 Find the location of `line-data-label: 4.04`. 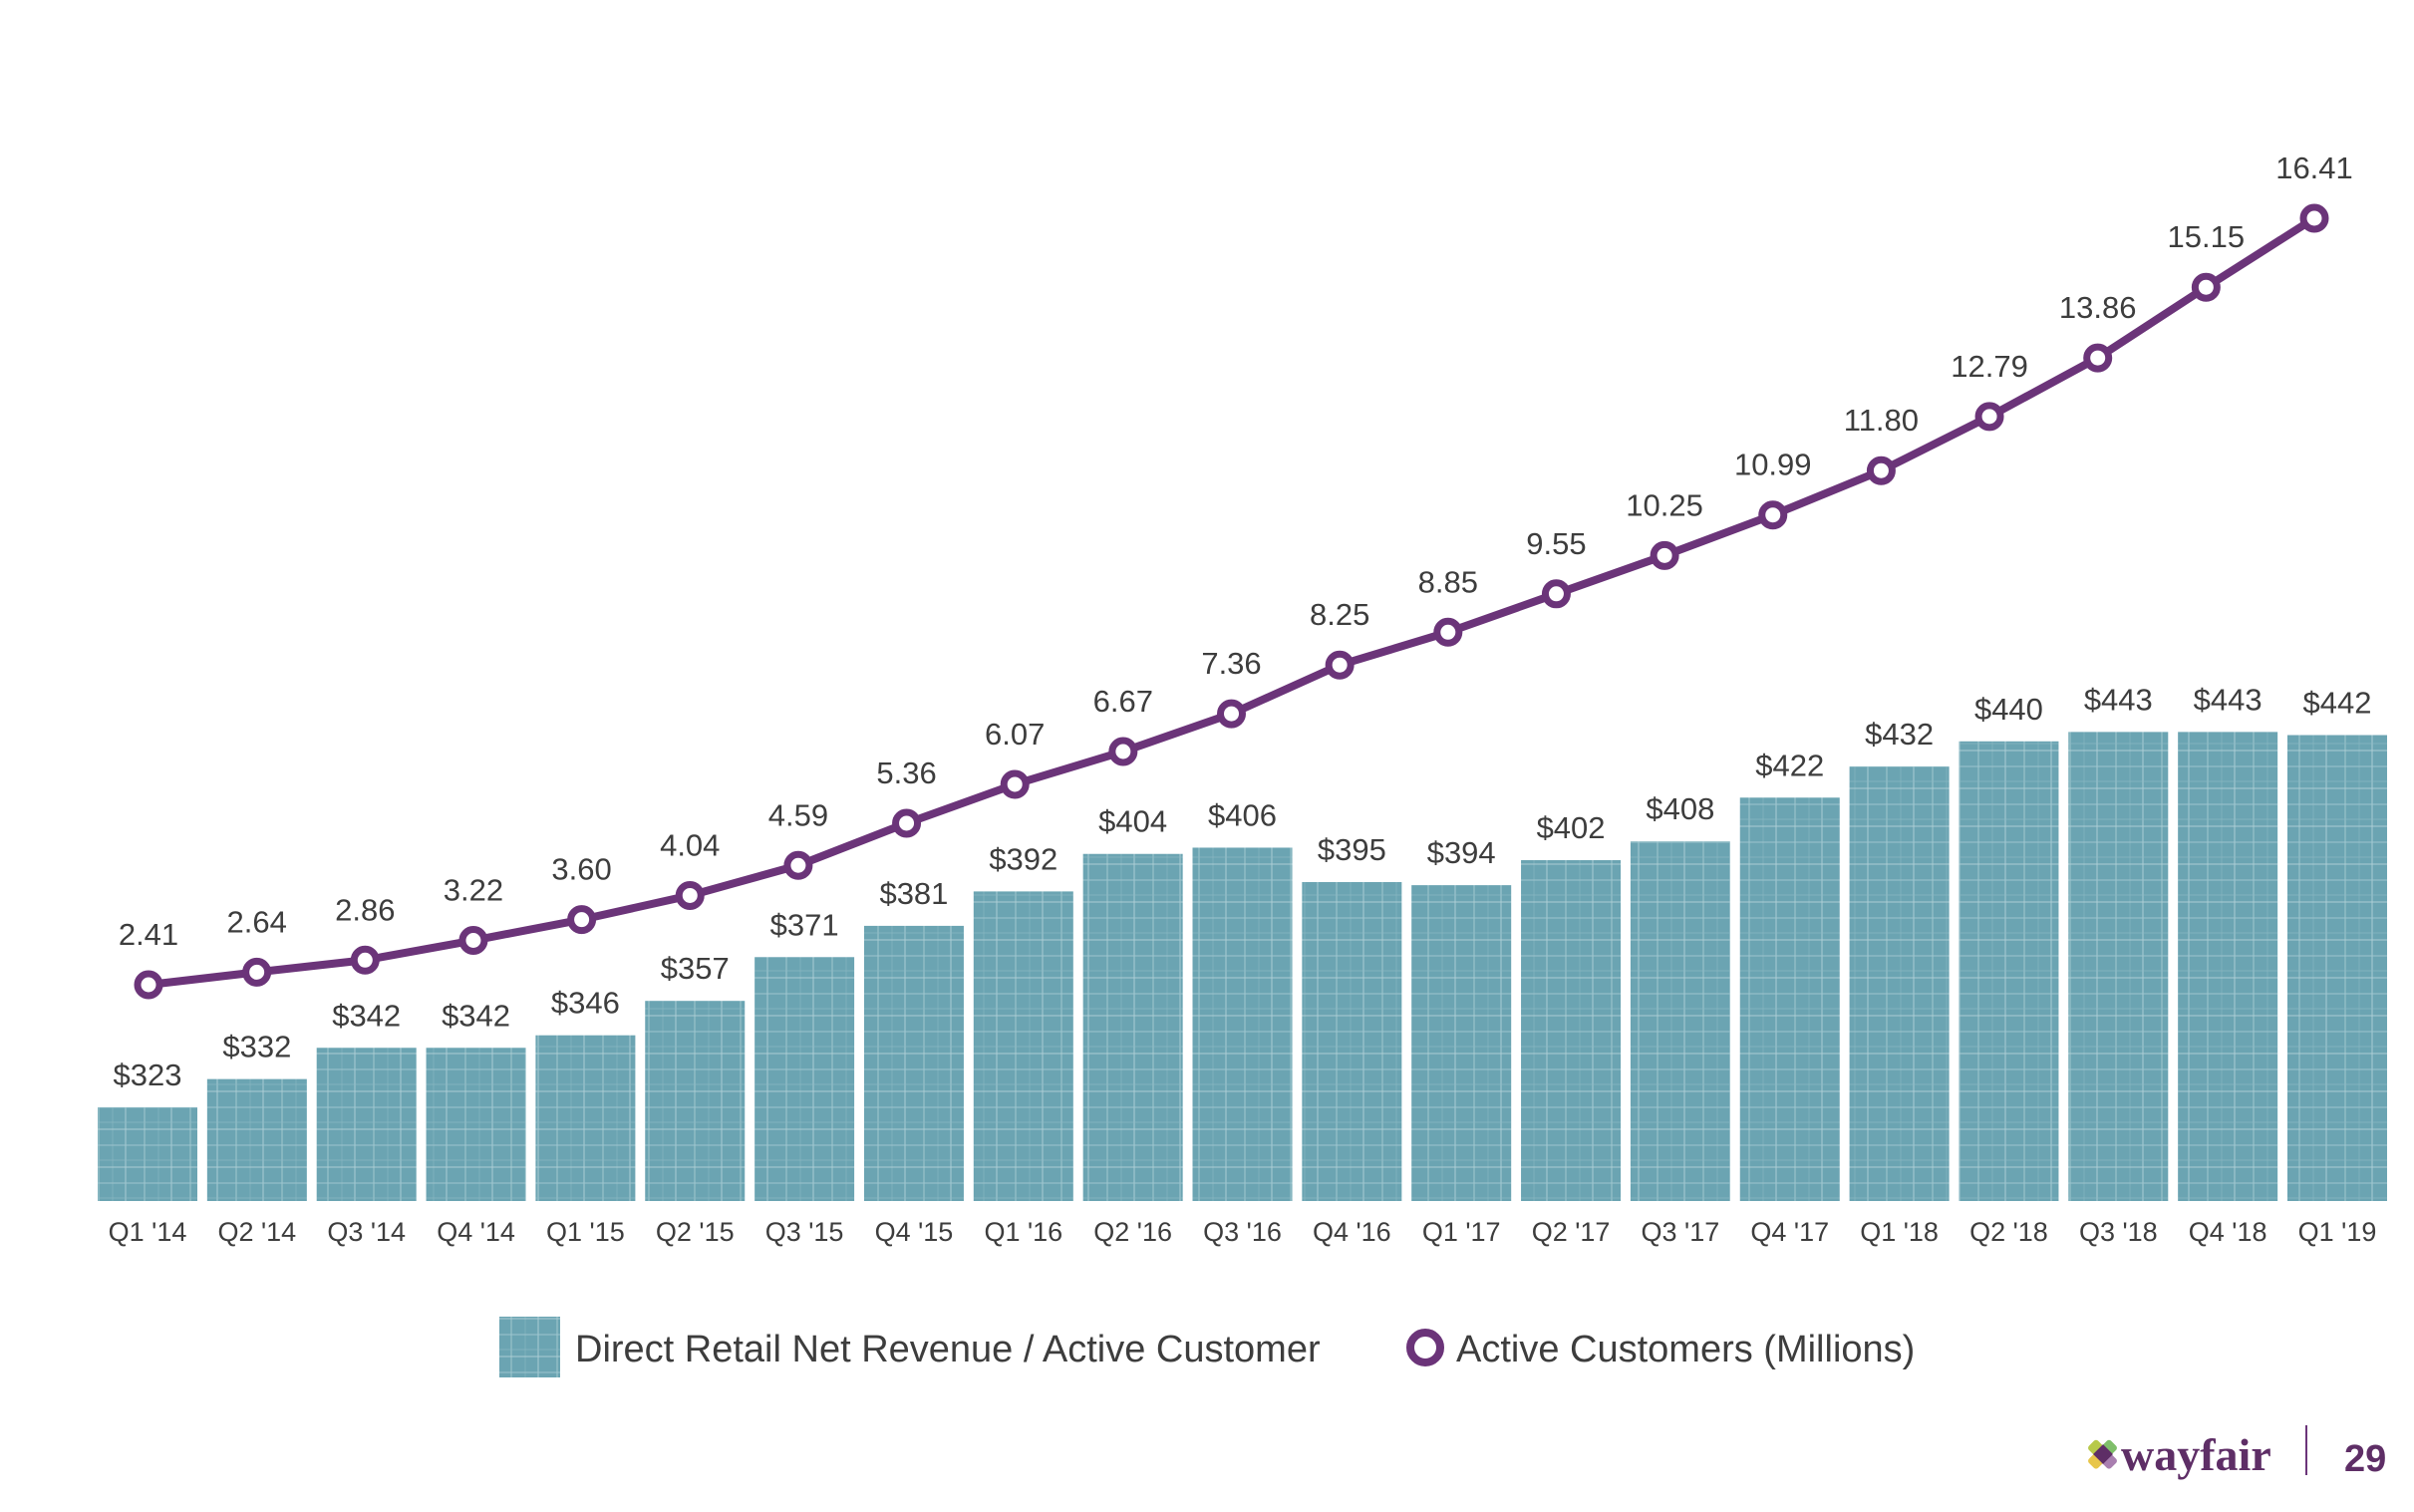

line-data-label: 4.04 is located at coordinates (690, 845).